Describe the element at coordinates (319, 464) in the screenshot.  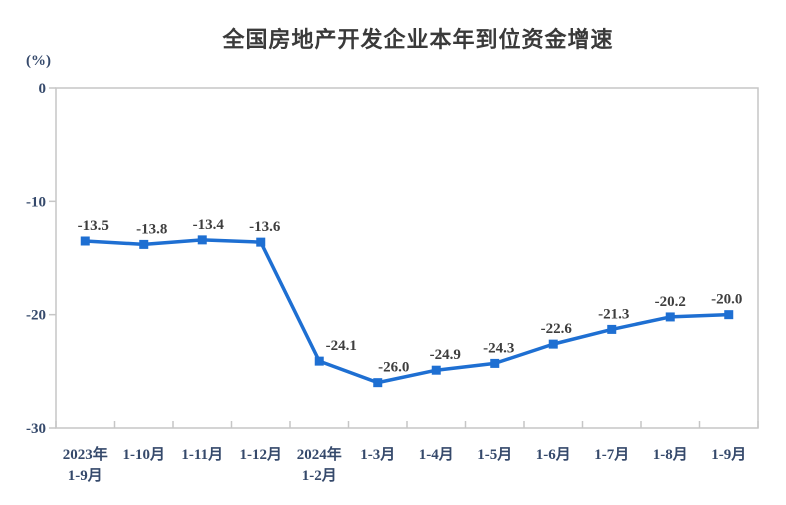
I see `x-category-label: 2024年 1-2月` at that location.